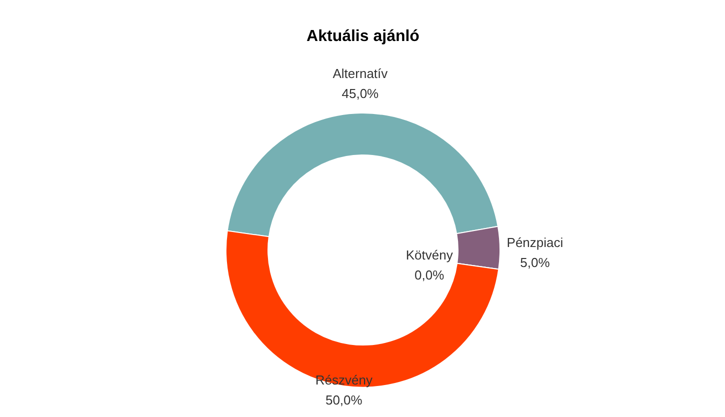 This screenshot has width=725, height=417. What do you see at coordinates (429, 254) in the screenshot?
I see `category-label: Kötvény` at bounding box center [429, 254].